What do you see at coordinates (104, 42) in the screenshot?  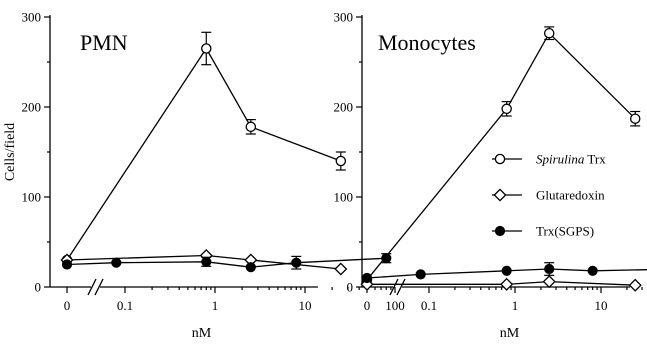 I see `panel-title: PMN` at bounding box center [104, 42].